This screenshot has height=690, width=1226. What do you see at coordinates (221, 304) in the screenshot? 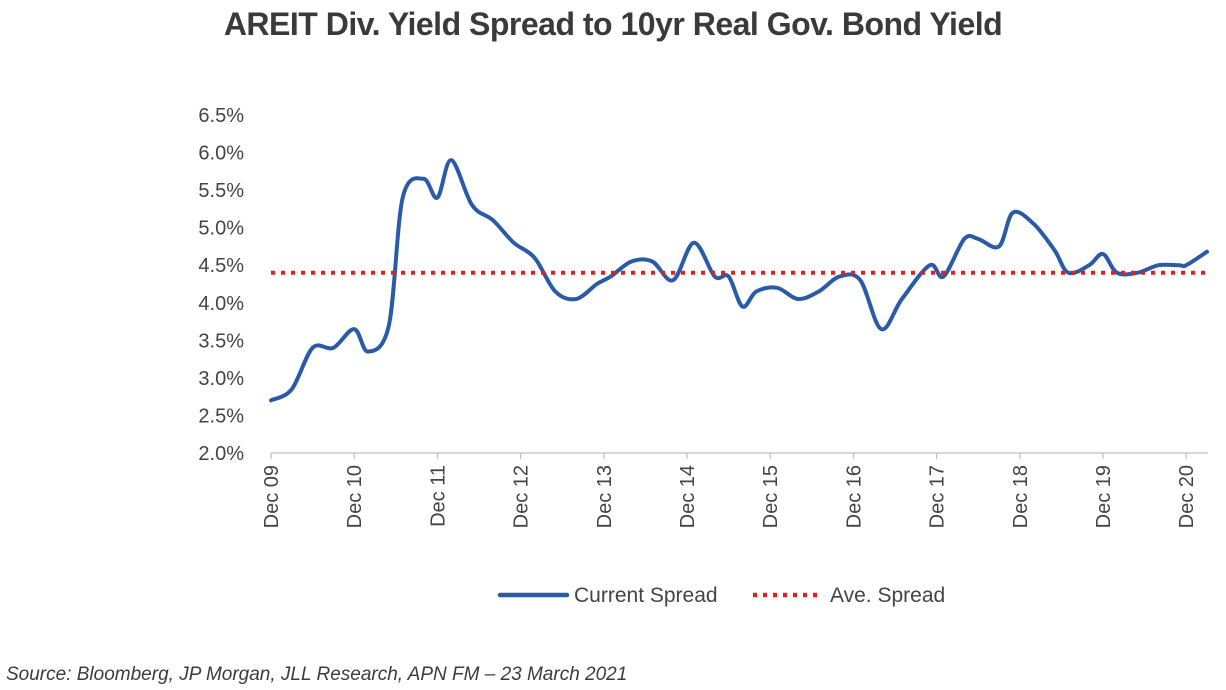
I see `y-tick-label: 4.0%` at bounding box center [221, 304].